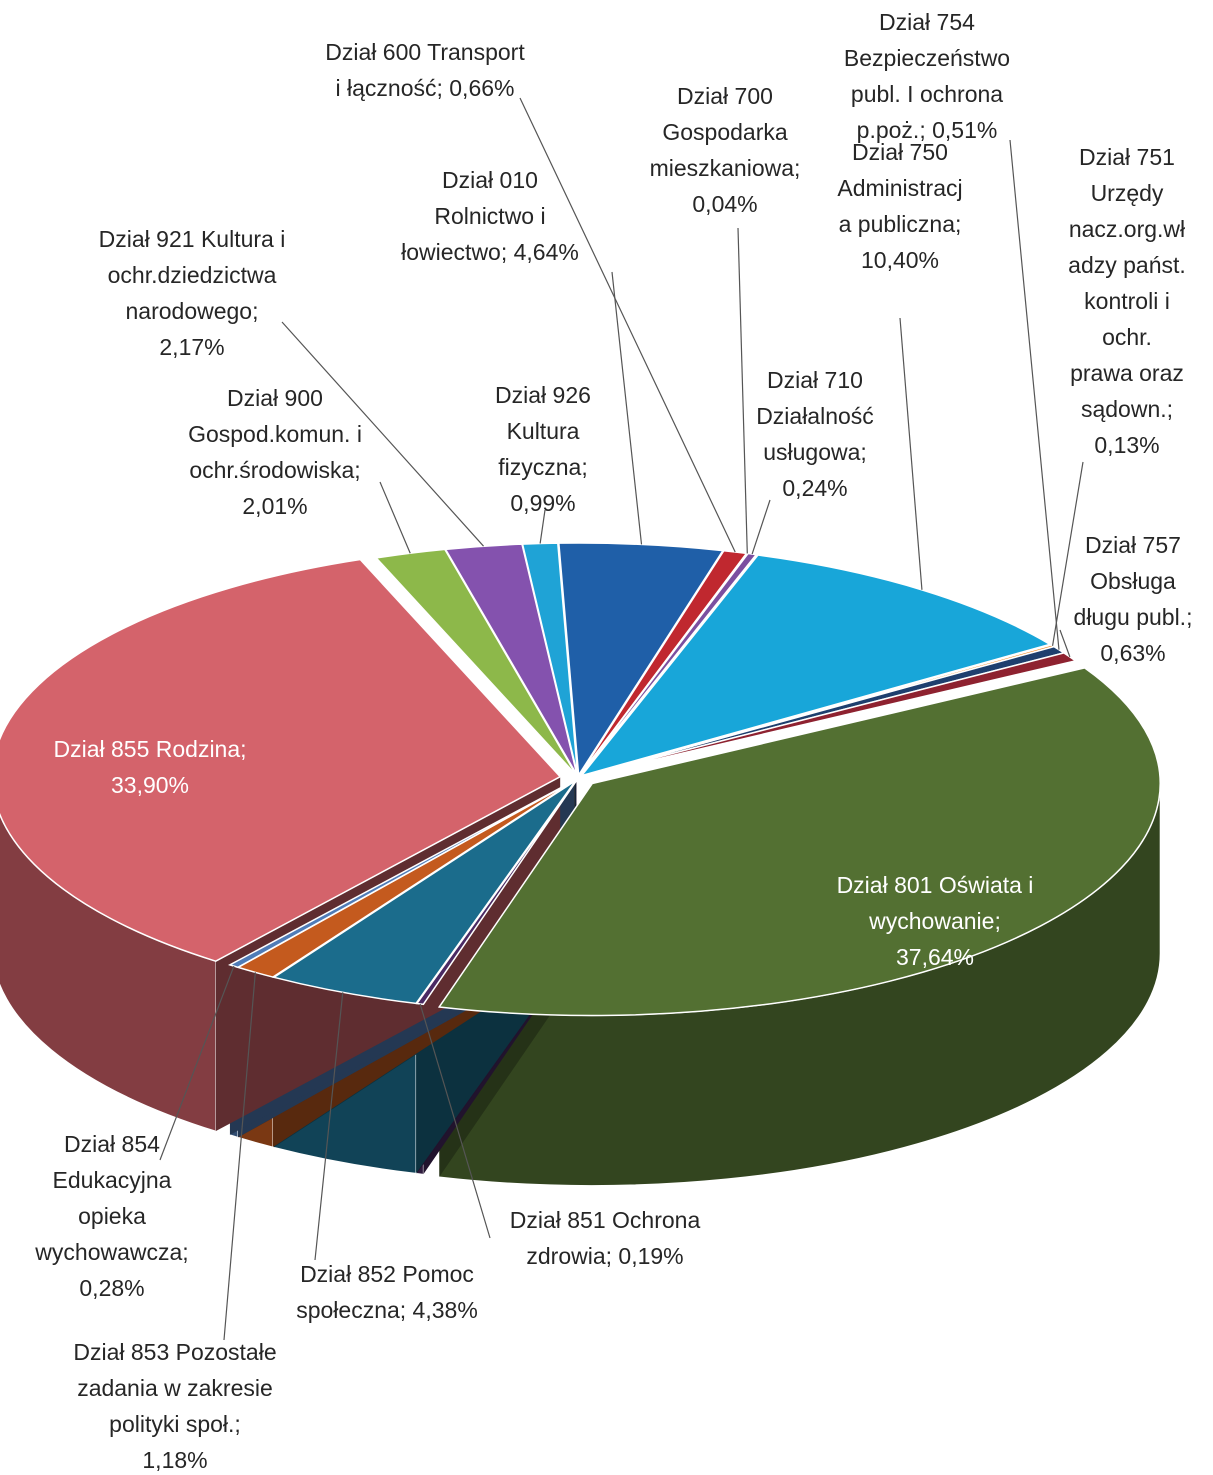 This screenshot has width=1213, height=1475. I want to click on slice-label-line: 33,90%, so click(150, 785).